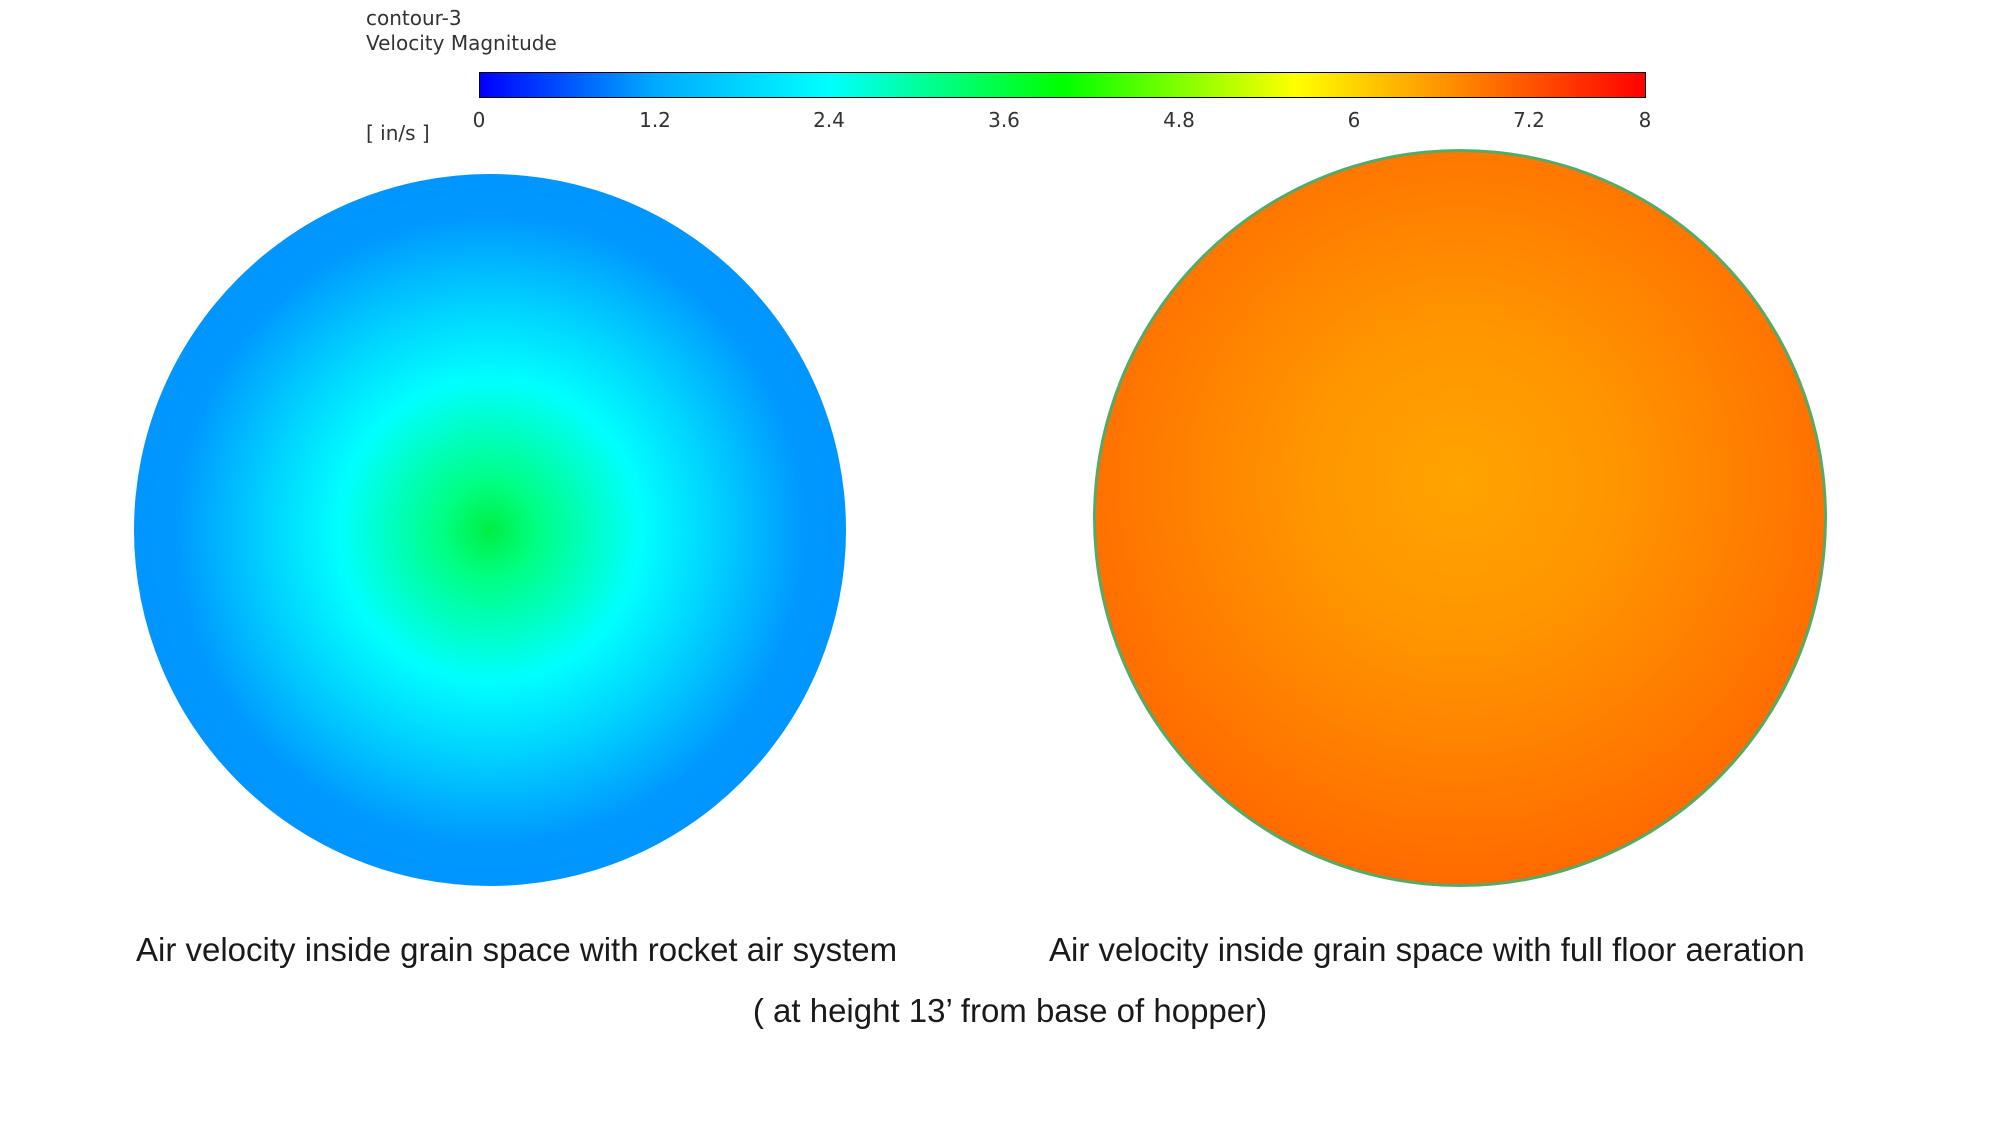  Describe the element at coordinates (1062, 85) in the screenshot. I see `color-bar` at that location.